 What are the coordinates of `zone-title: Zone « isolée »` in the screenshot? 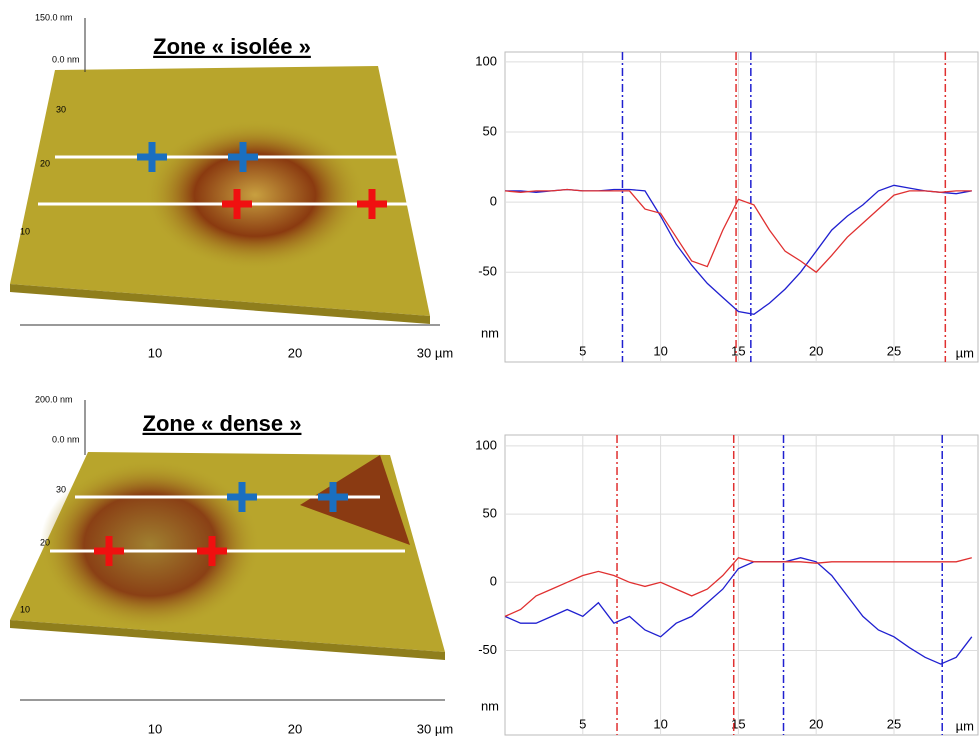 It's located at (232, 46).